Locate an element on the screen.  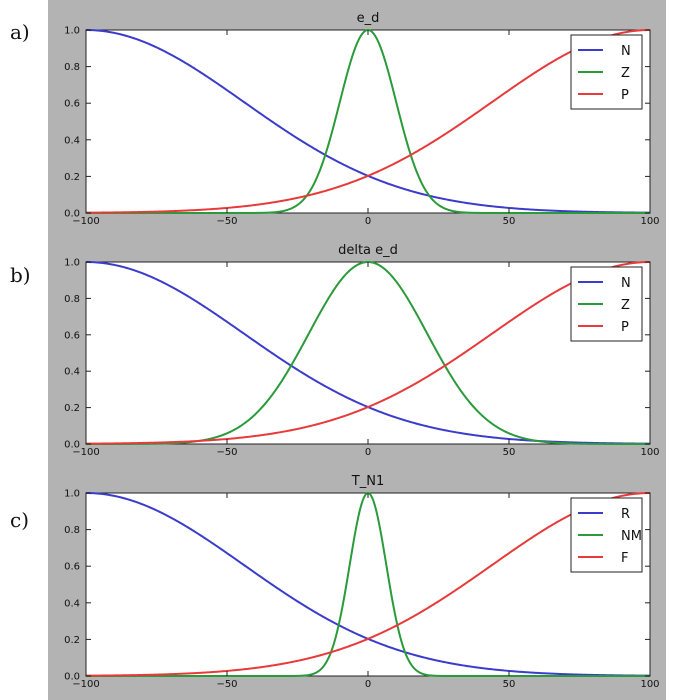
legend-label: NM is located at coordinates (631, 536).